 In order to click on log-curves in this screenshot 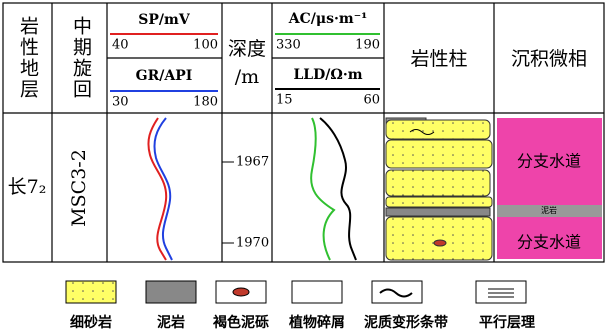, I will do `click(252, 189)`.